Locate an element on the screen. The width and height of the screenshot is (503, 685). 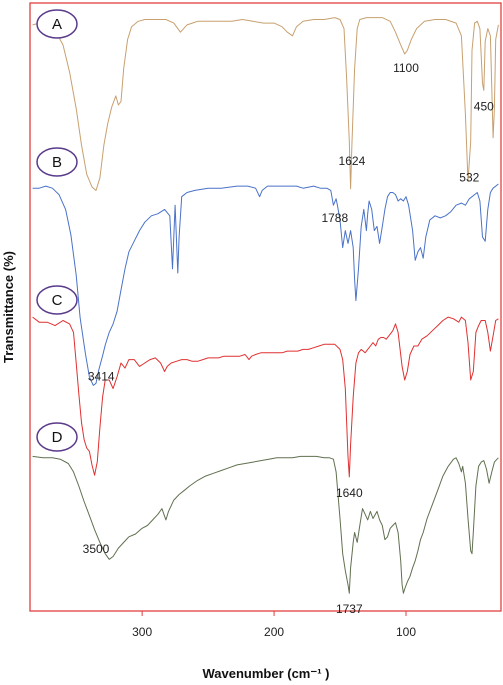
peak-label-532: 532 is located at coordinates (469, 177).